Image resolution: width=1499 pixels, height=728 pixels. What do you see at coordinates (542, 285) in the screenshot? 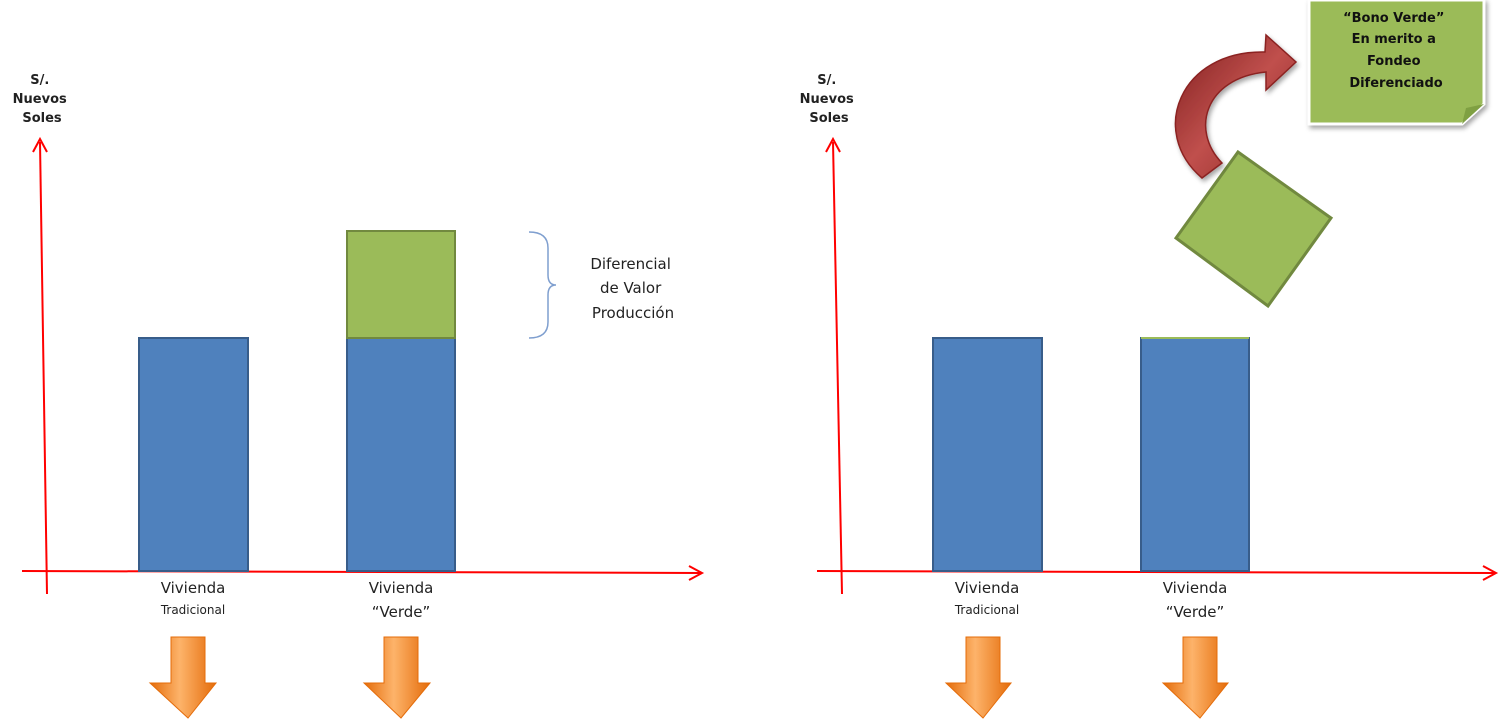
I see `curly-brace` at bounding box center [542, 285].